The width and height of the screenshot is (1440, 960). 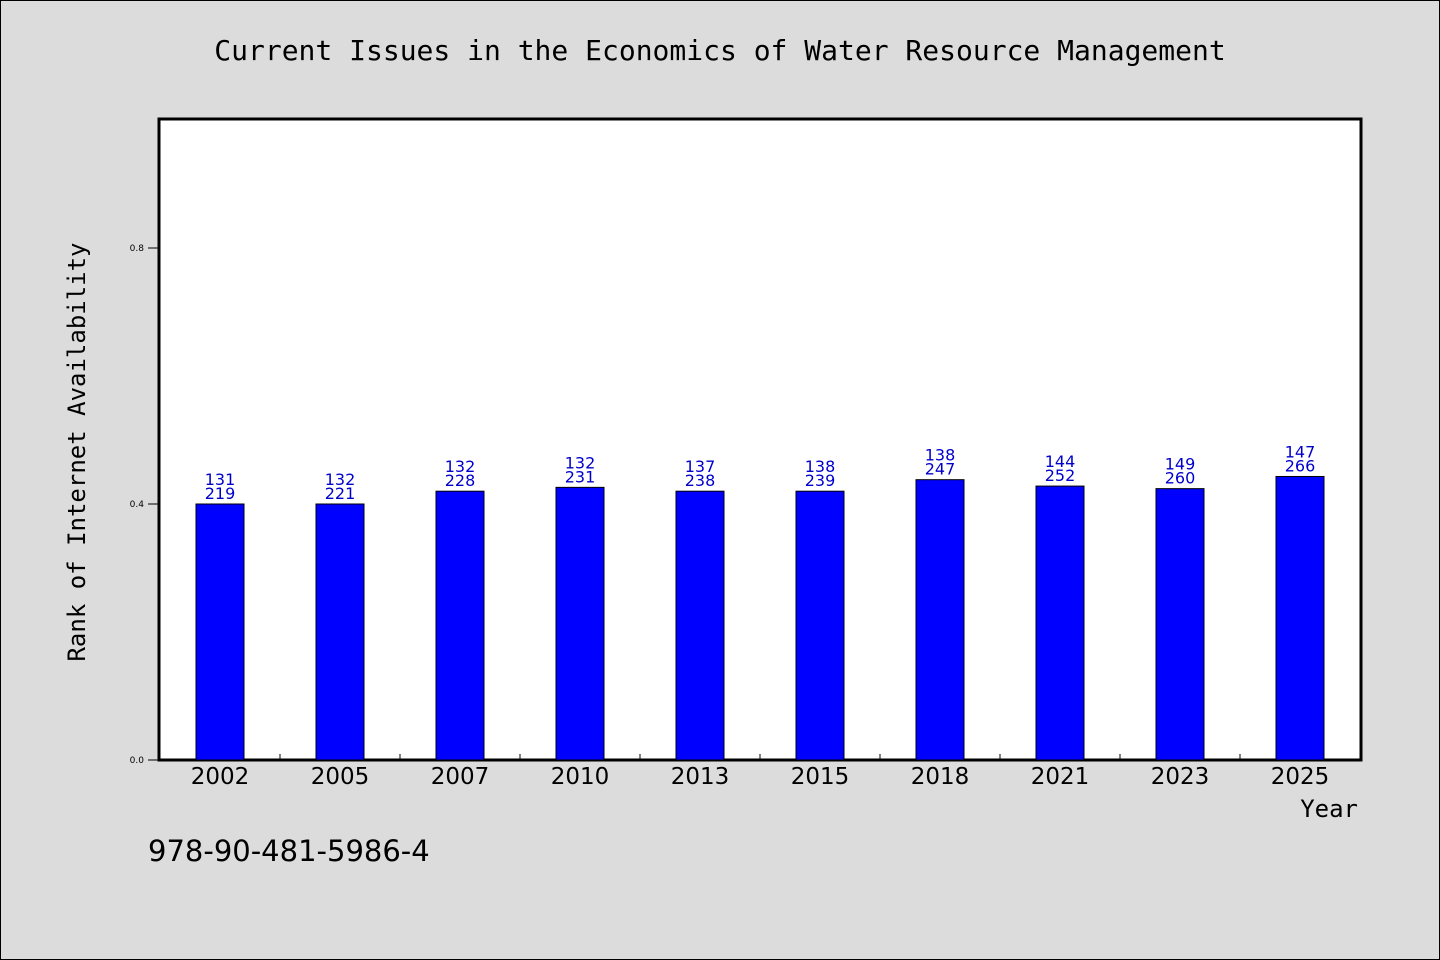 I want to click on data-label-top-2013: 137, so click(x=700, y=466).